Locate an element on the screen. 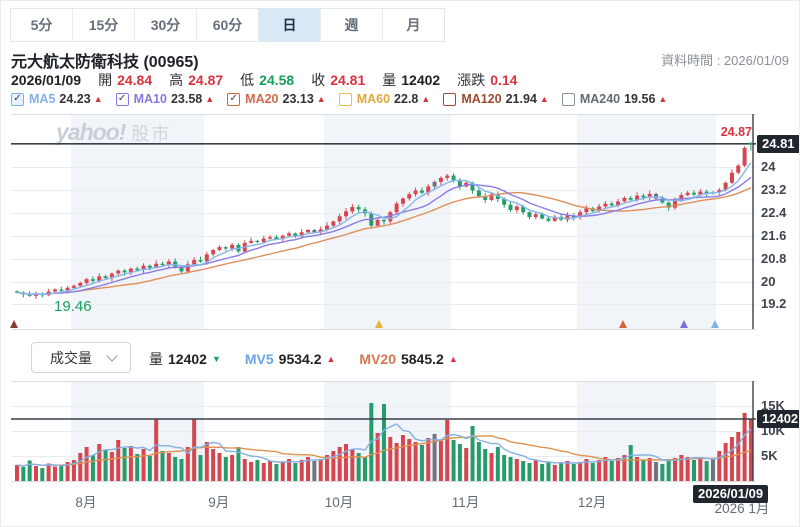 The image size is (800, 527). x-axis-month-label: 2026 1月 is located at coordinates (742, 508).